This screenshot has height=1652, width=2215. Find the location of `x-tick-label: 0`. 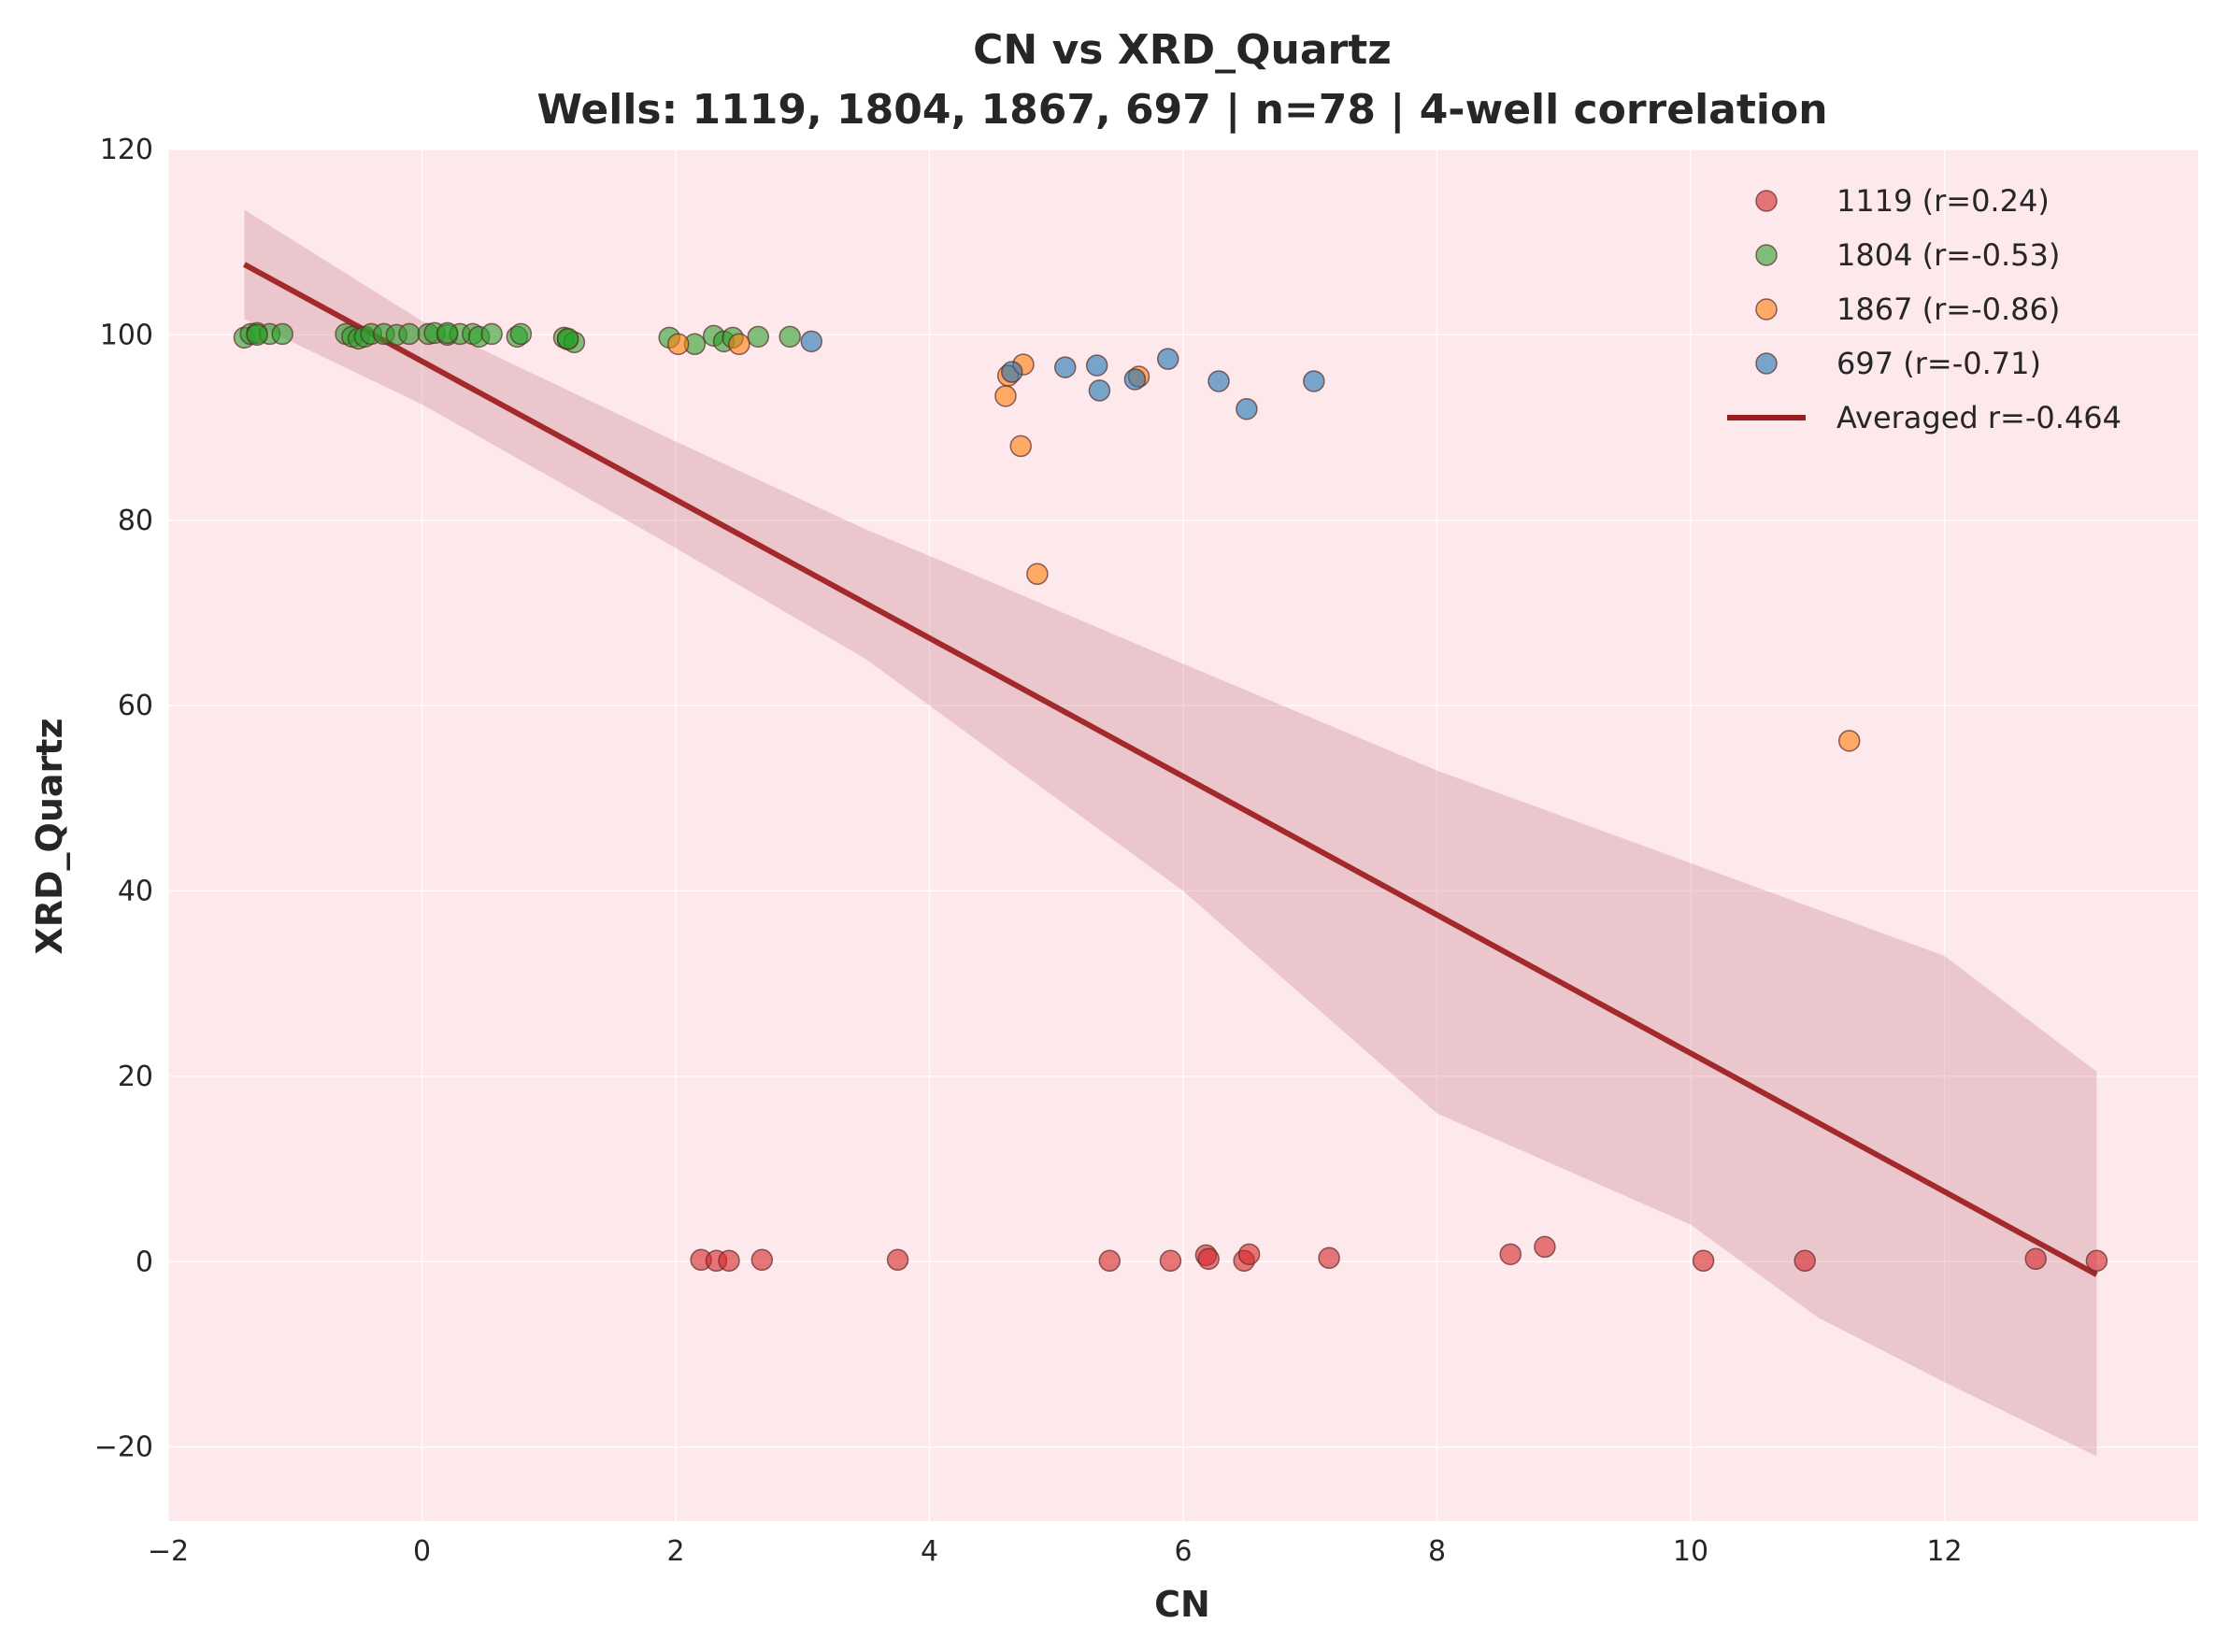

x-tick-label: 0 is located at coordinates (422, 1552).